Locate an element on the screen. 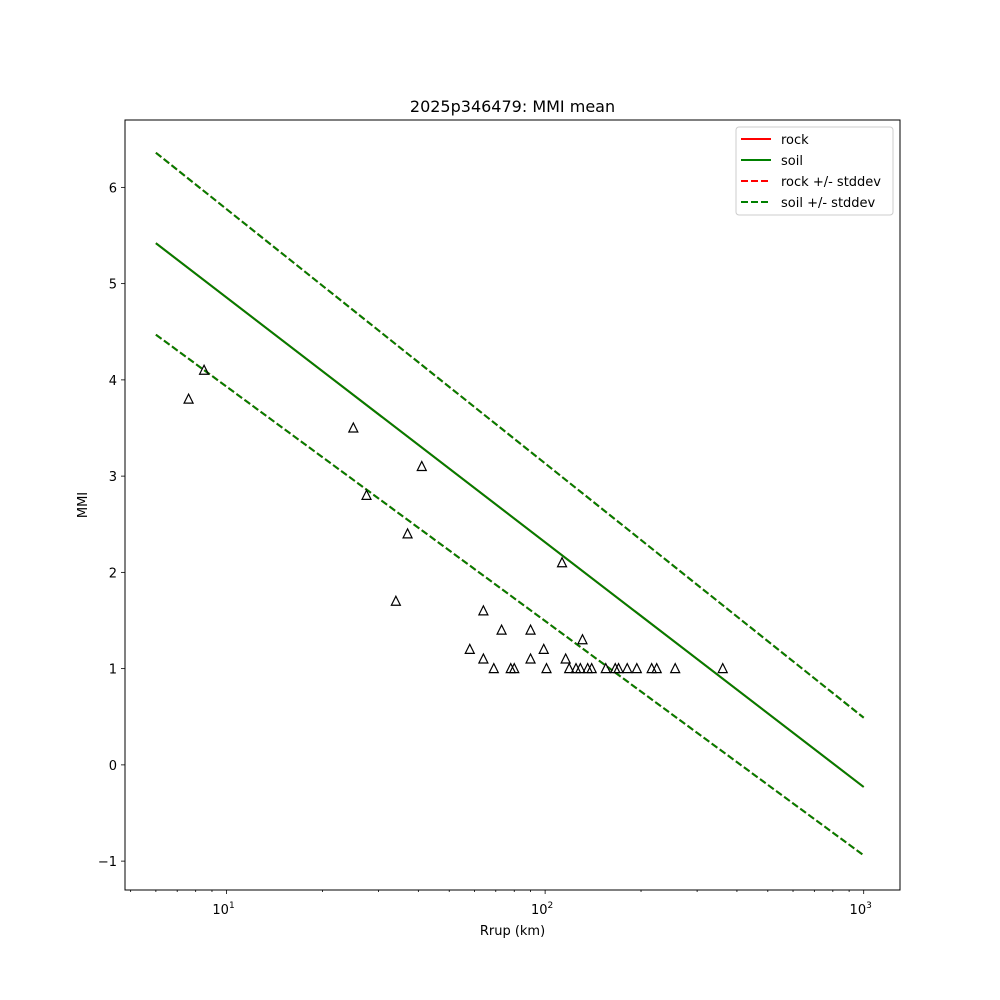  y-tick-label: −1 is located at coordinates (107, 862).